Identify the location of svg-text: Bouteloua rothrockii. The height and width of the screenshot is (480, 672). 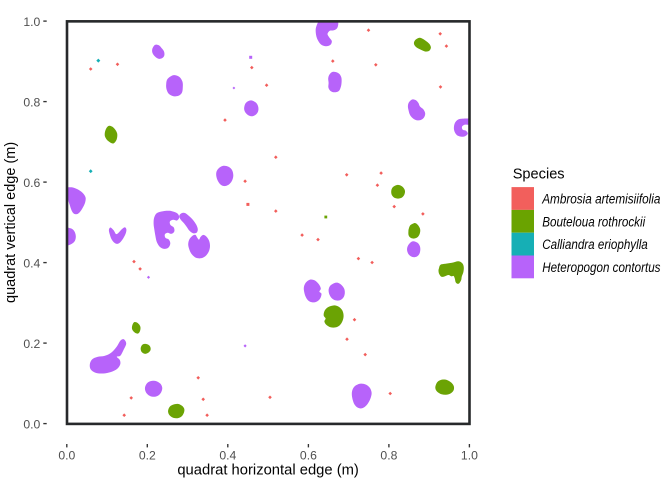
(594, 222).